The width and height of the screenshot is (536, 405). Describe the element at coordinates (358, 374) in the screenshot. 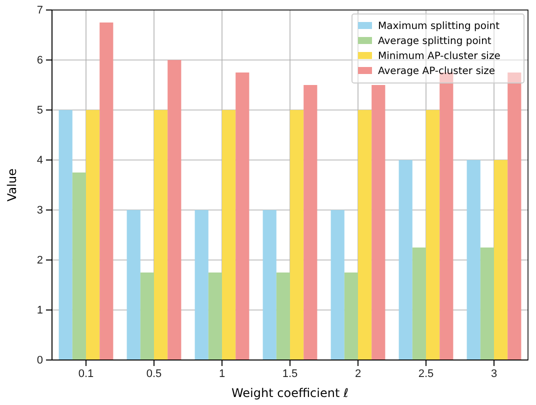

I see `x-tick-label: 2` at that location.